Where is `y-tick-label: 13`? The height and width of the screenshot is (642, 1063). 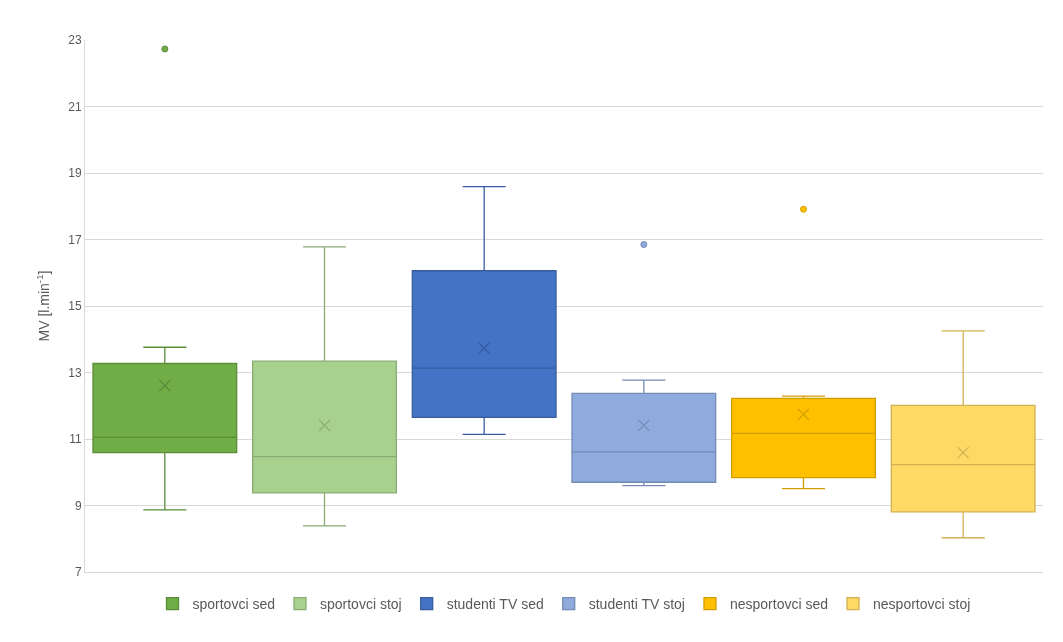 y-tick-label: 13 is located at coordinates (75, 372).